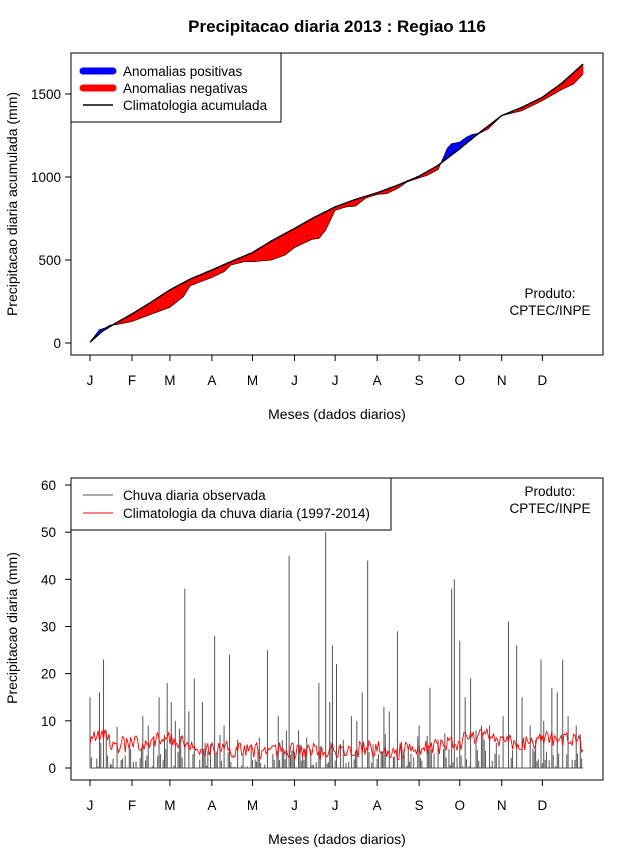 This screenshot has height=850, width=640. Describe the element at coordinates (337, 414) in the screenshot. I see `top-x-axis-label: Meses (dados diarios)` at that location.